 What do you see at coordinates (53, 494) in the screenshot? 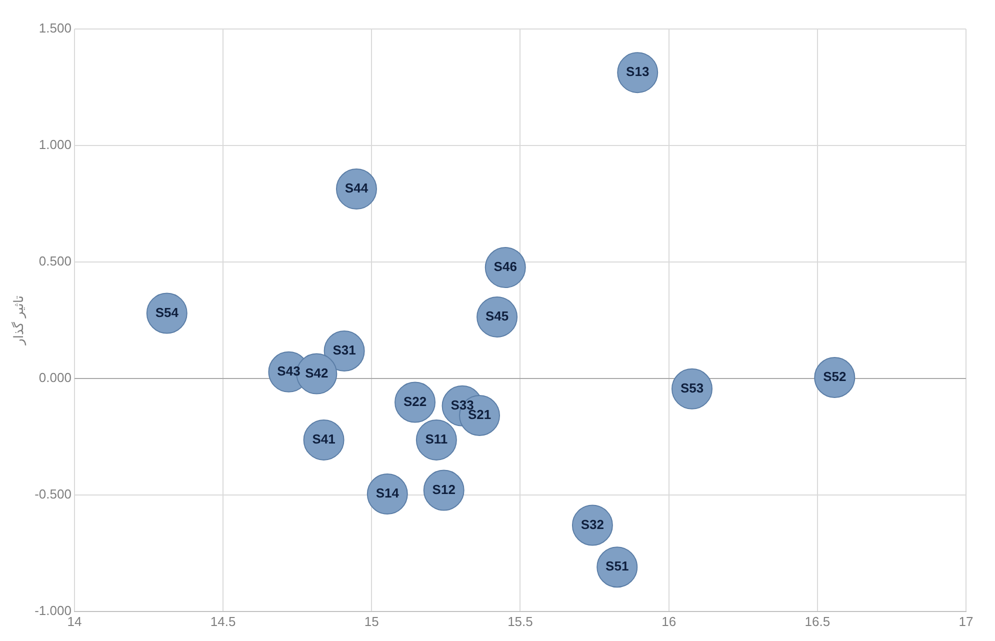
I see `y-tick-label: -0.500` at bounding box center [53, 494].